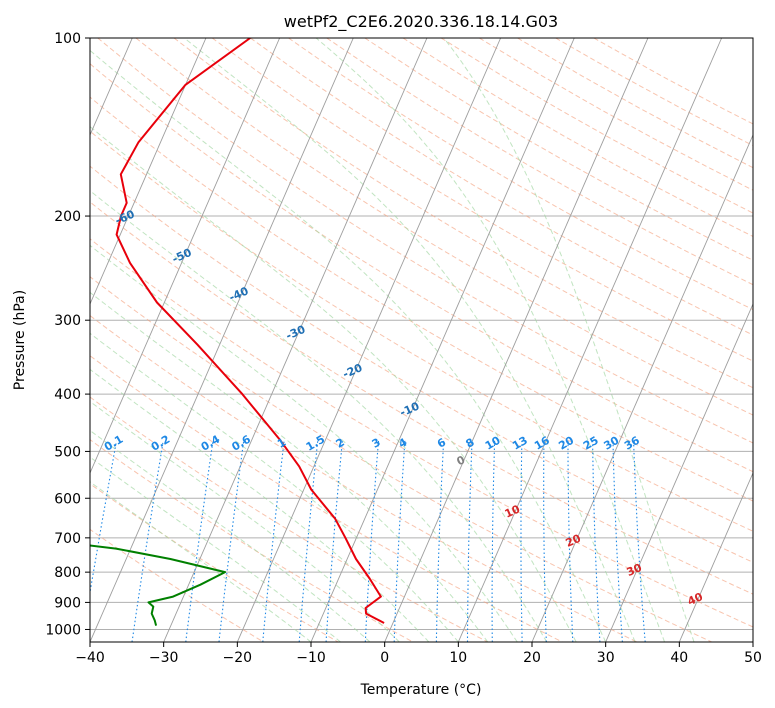 The height and width of the screenshot is (708, 775). What do you see at coordinates (67, 395) in the screenshot?
I see `y-tick-label: 400` at bounding box center [67, 395].